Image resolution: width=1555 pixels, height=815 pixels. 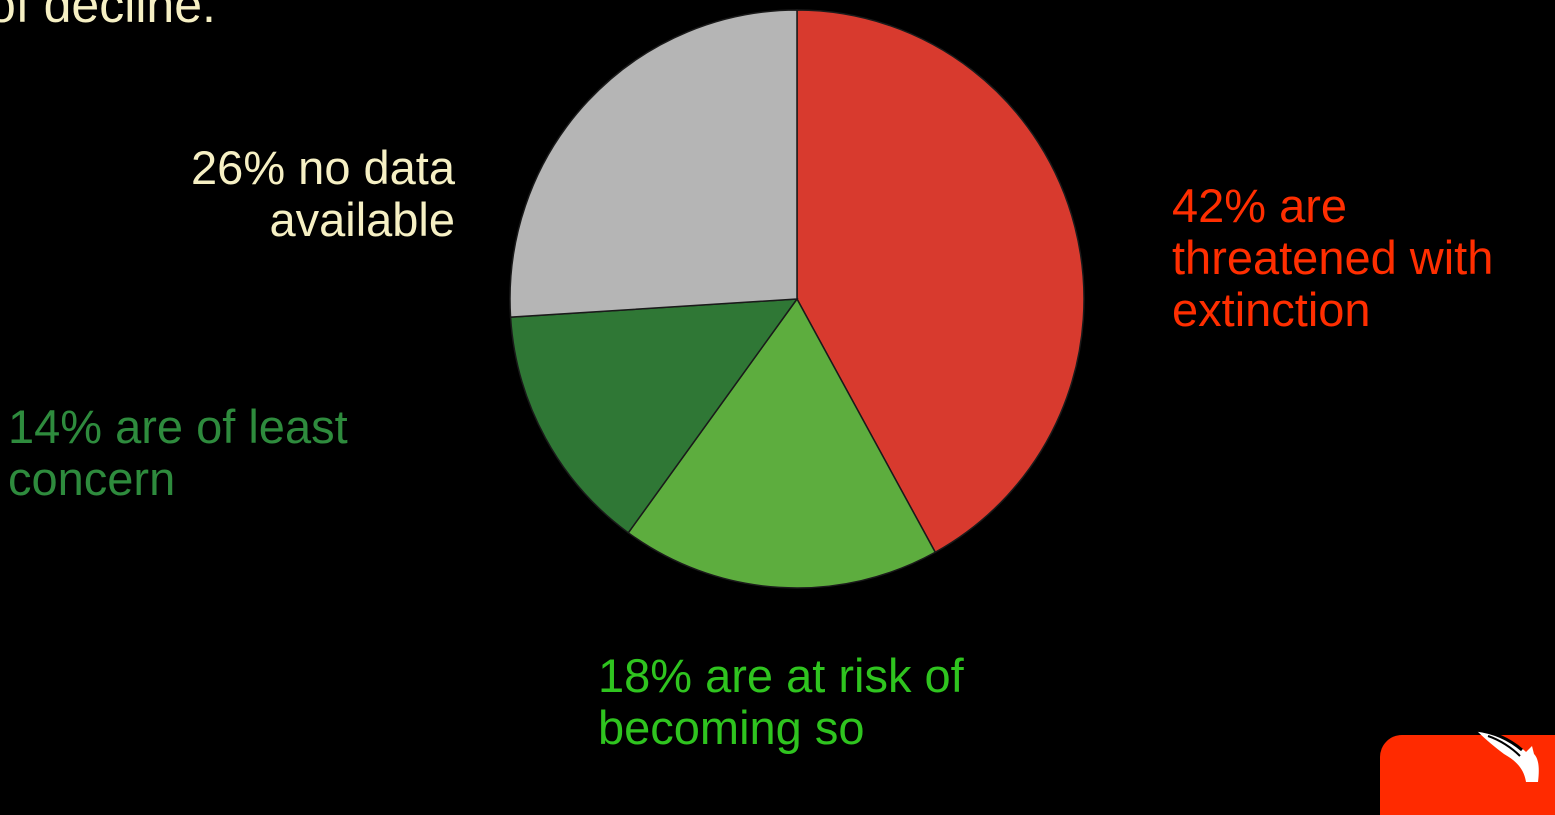 I want to click on label-threatened: 42% are threatened with extinction, so click(x=1333, y=257).